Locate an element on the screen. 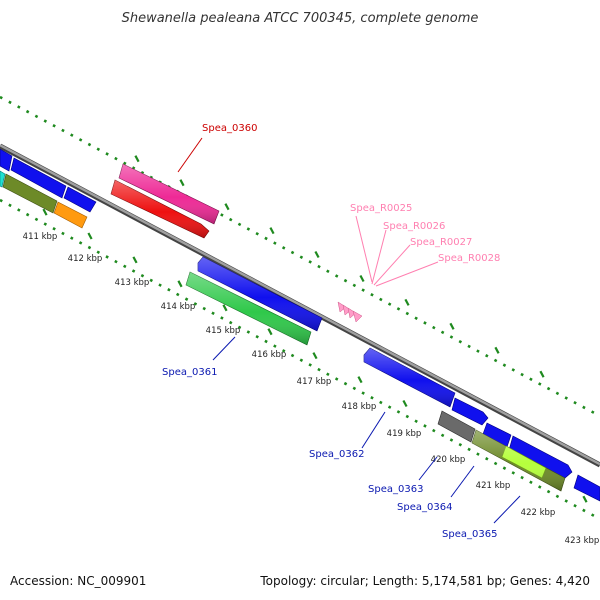 The image size is (600, 600). kbp-label: 420 kbp is located at coordinates (448, 460).